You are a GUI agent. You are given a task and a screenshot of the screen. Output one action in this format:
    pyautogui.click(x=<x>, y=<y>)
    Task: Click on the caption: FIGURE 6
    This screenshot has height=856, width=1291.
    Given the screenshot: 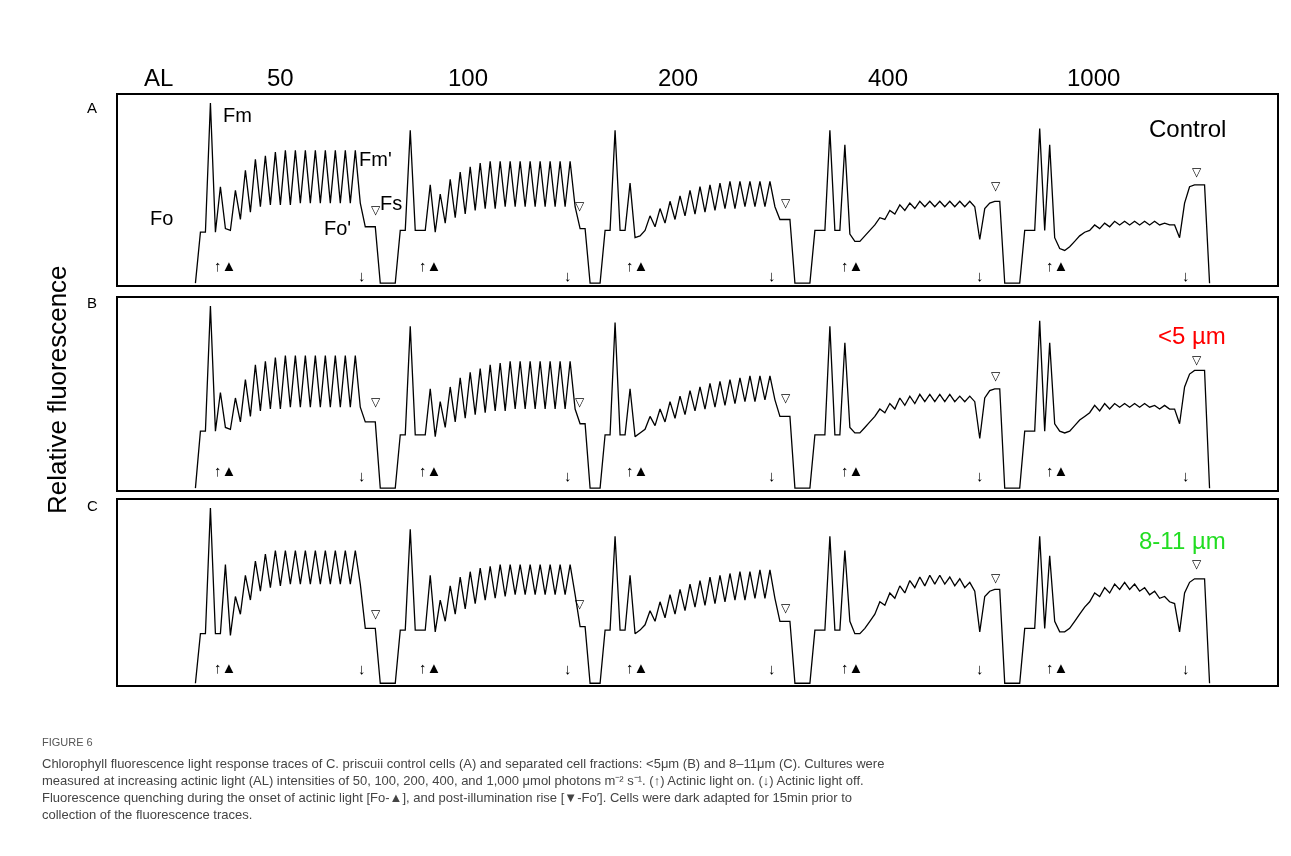 What is the action you would take?
    pyautogui.click(x=67, y=742)
    